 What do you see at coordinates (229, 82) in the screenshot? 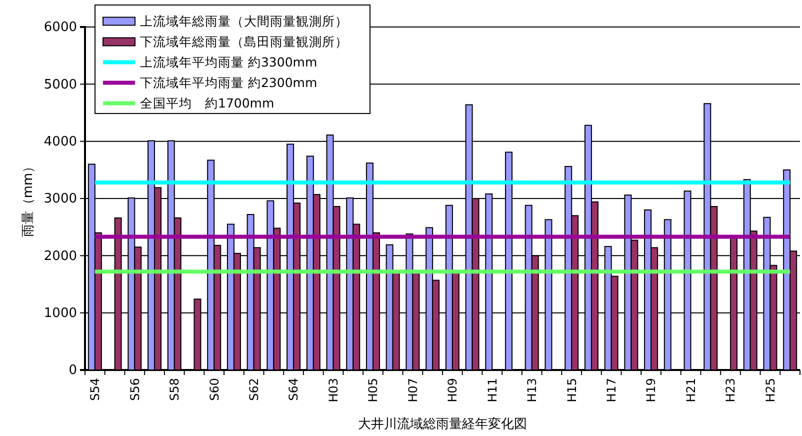
I see `legend-label: 下流域年平均雨量 約2300mm` at bounding box center [229, 82].